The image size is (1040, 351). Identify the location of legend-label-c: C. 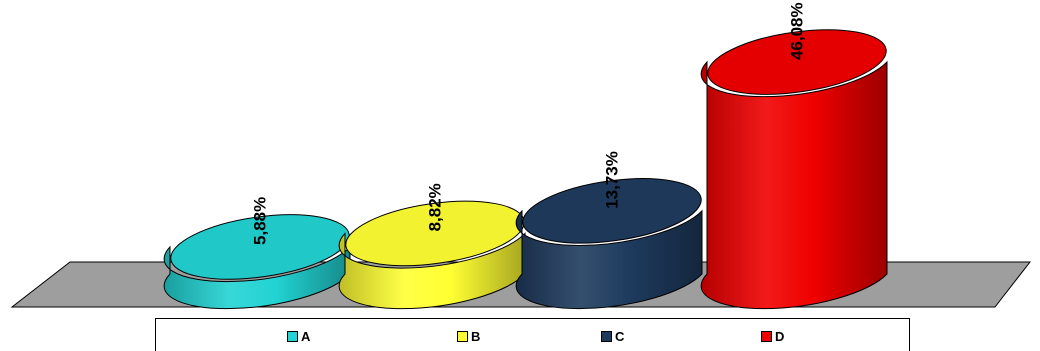
(620, 336).